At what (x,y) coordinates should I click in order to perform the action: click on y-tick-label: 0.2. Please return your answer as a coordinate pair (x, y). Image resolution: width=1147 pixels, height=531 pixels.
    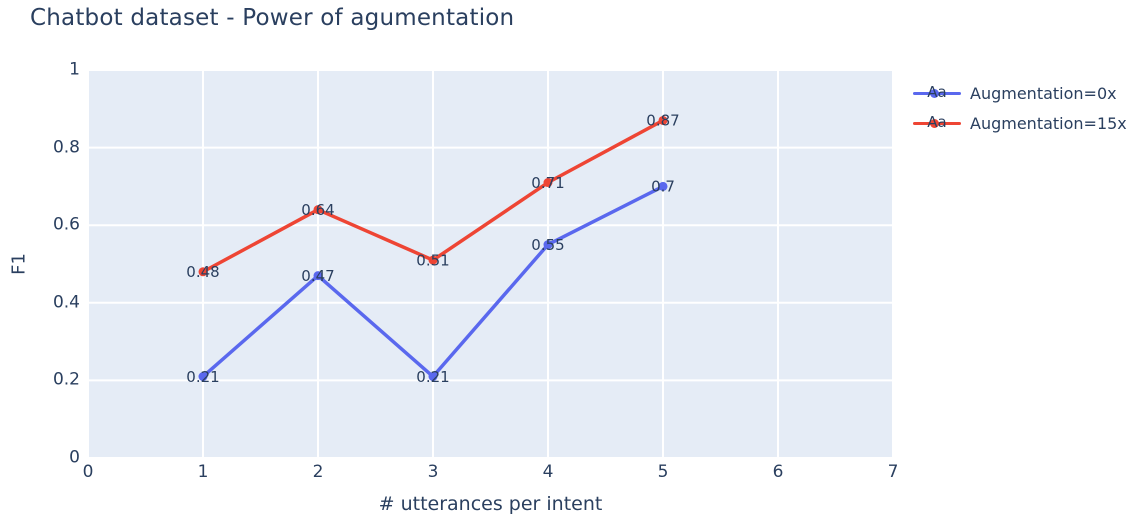
    Looking at the image, I should click on (66, 379).